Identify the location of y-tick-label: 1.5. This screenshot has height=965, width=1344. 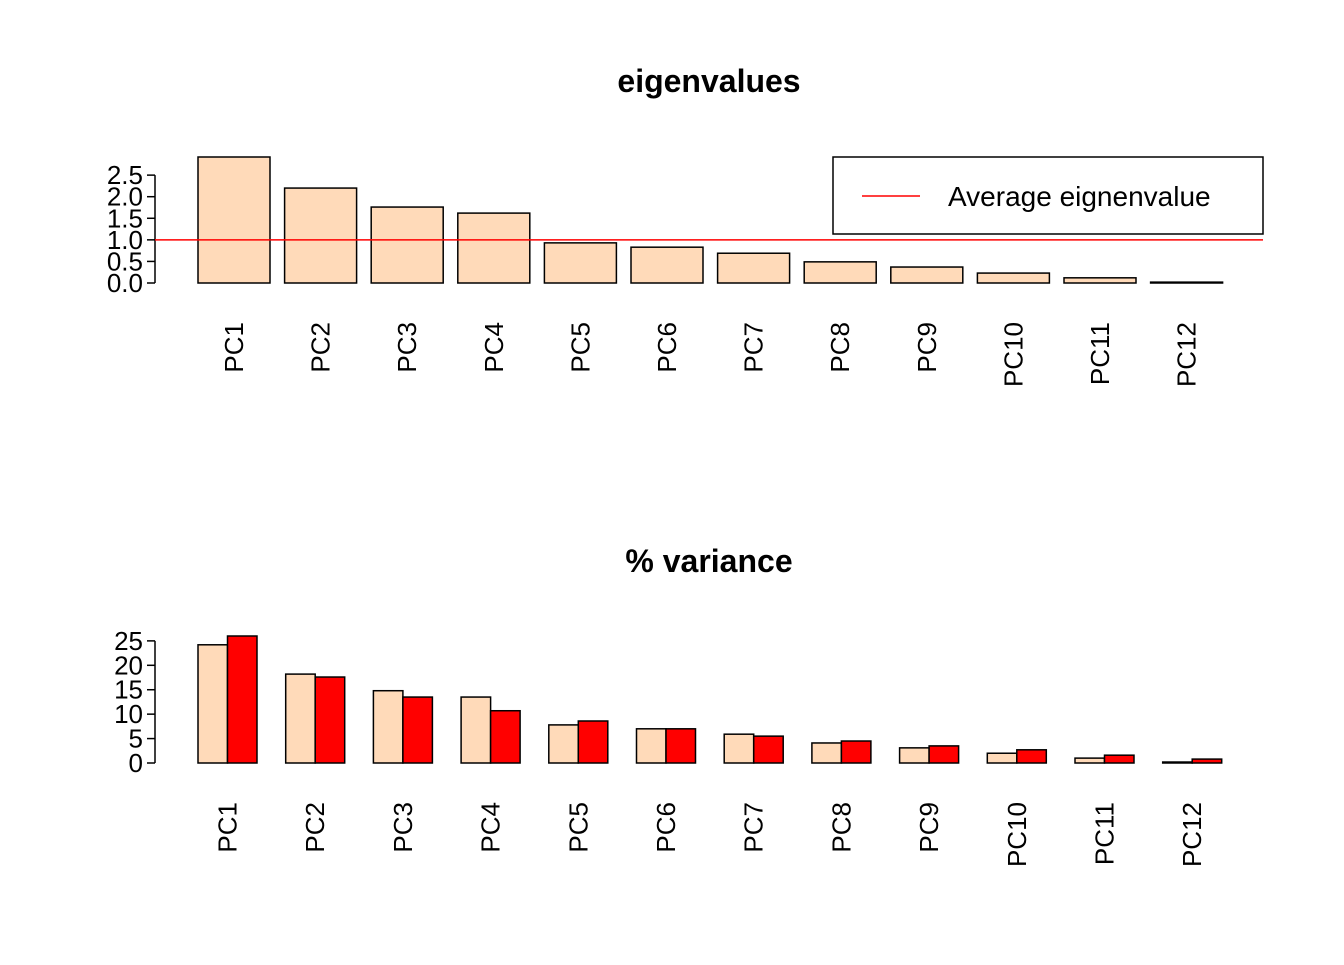
(125, 218).